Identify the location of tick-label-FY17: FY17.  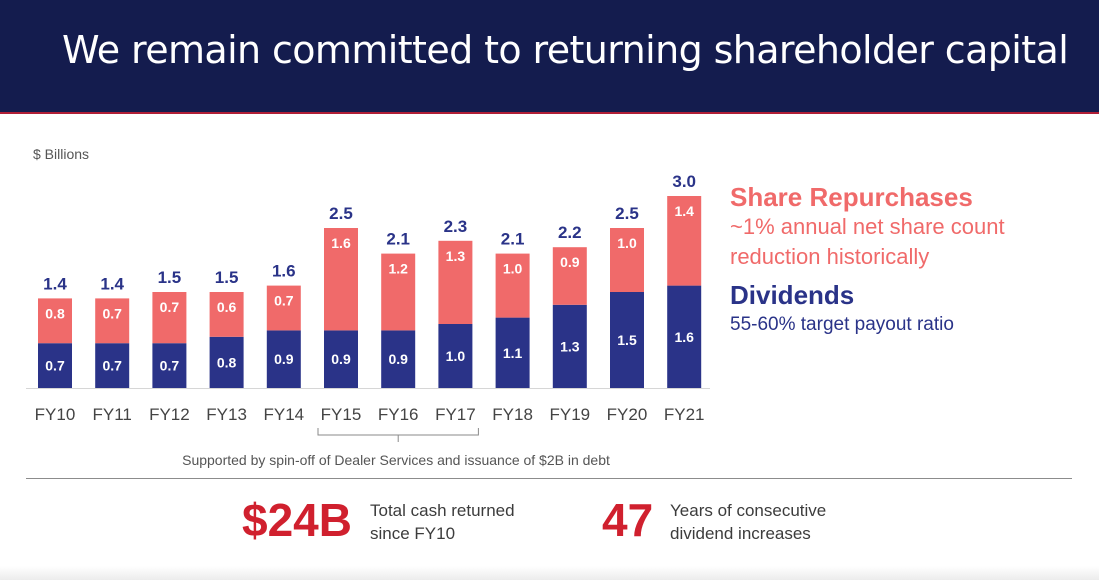
(455, 414).